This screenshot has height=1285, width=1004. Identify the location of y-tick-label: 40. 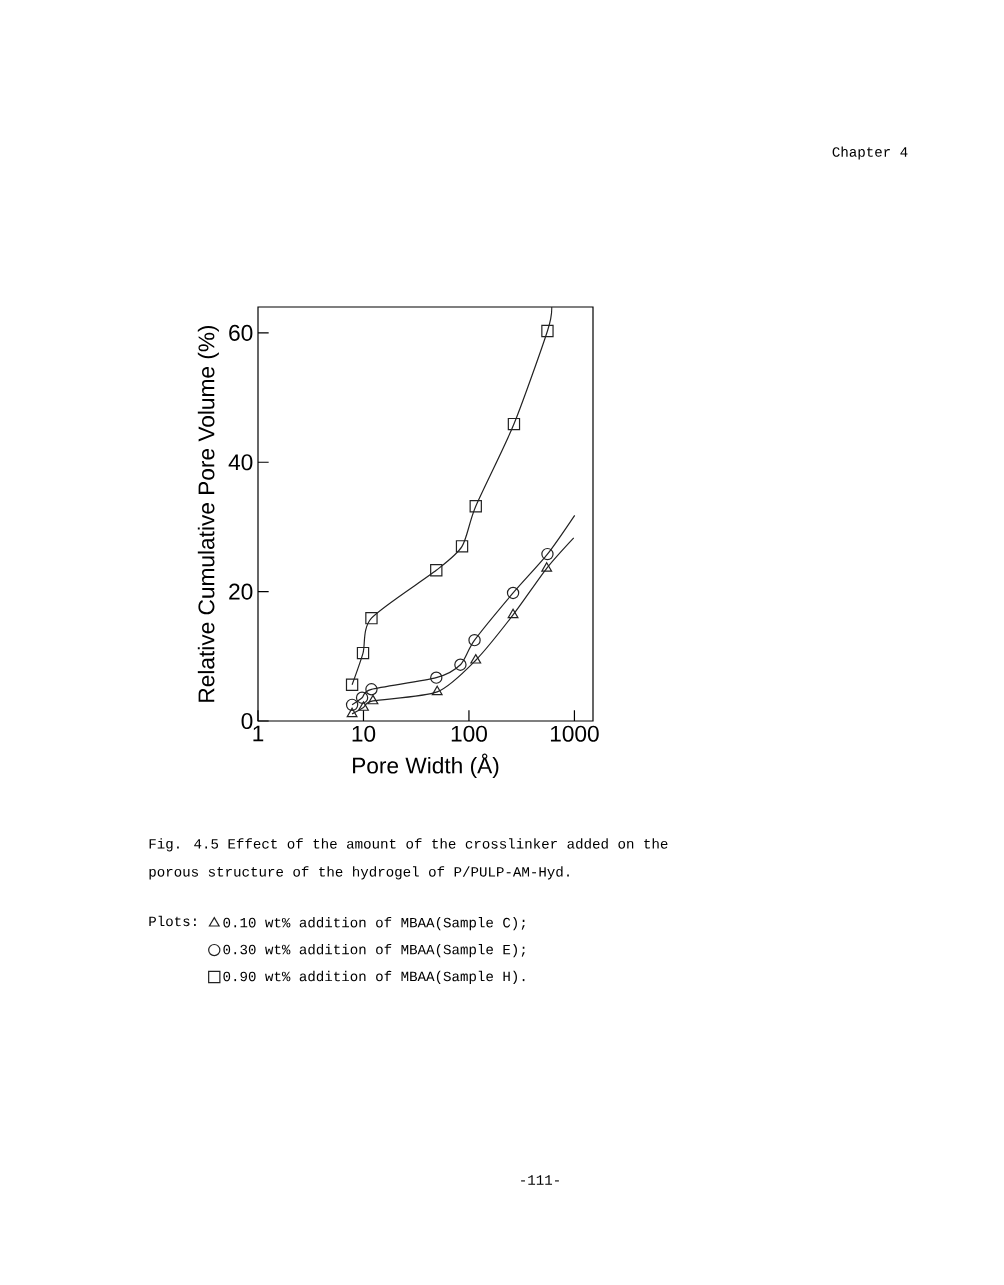
(240, 462).